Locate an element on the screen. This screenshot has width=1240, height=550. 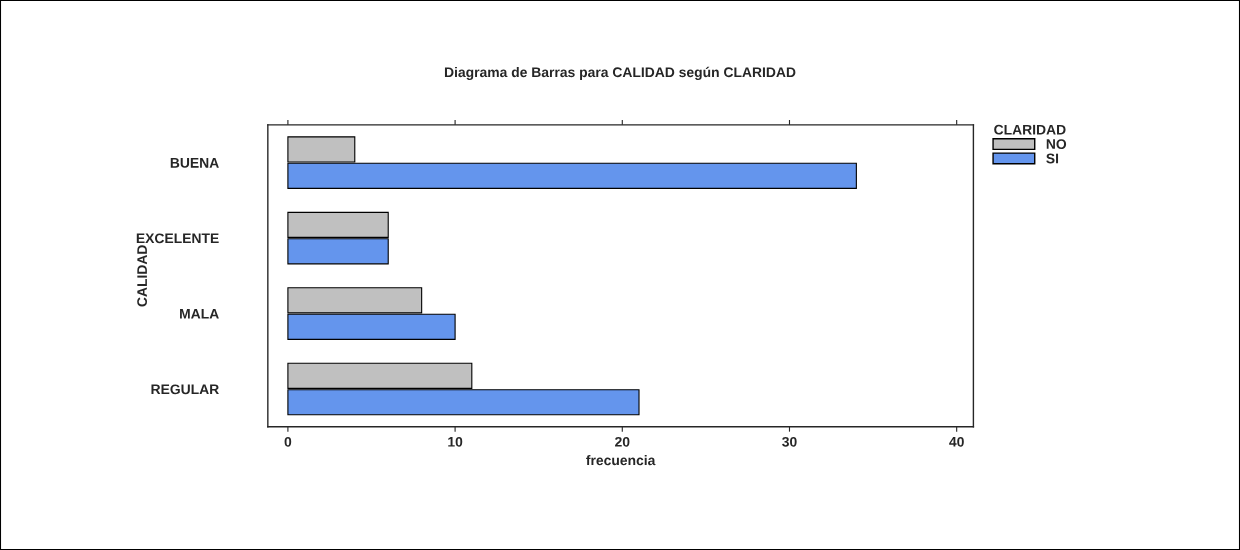
y-tick-label: REGULAR is located at coordinates (185, 389).